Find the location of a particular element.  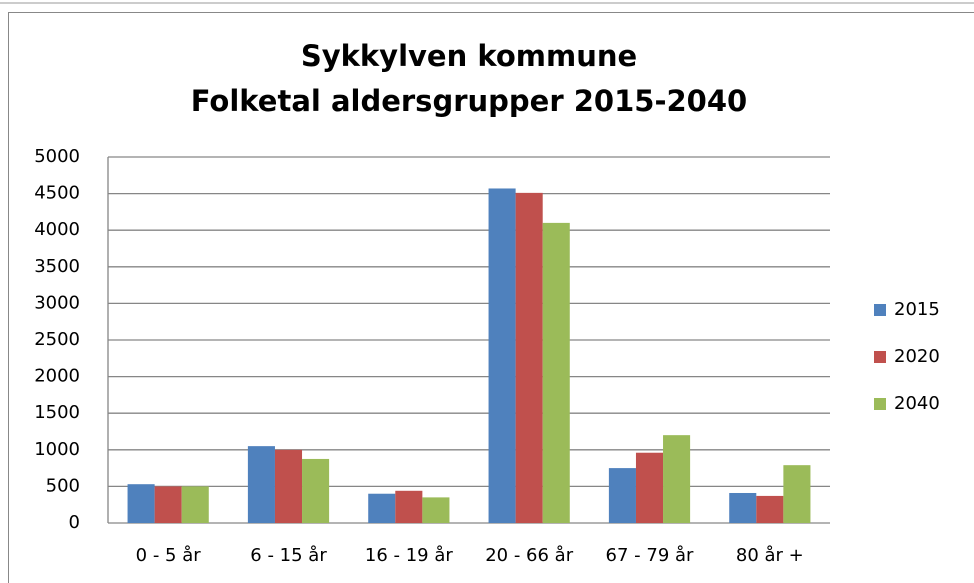

y-tick-label: 4000 is located at coordinates (57, 229).